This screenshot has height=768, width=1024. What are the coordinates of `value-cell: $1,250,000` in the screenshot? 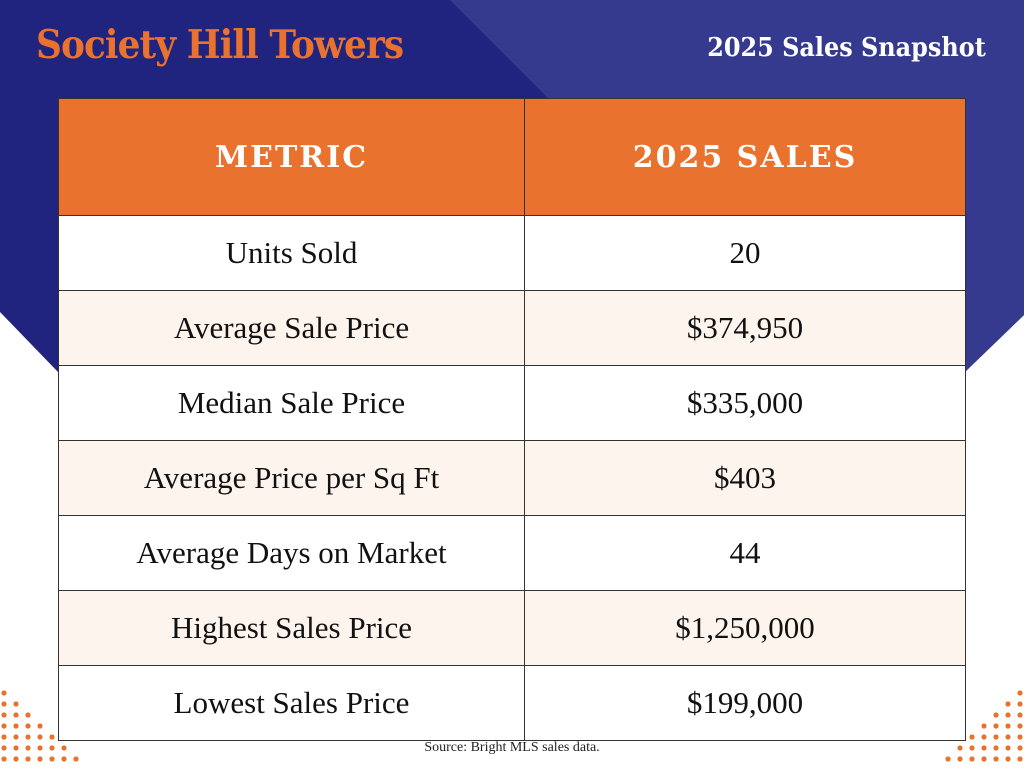 It's located at (745, 628).